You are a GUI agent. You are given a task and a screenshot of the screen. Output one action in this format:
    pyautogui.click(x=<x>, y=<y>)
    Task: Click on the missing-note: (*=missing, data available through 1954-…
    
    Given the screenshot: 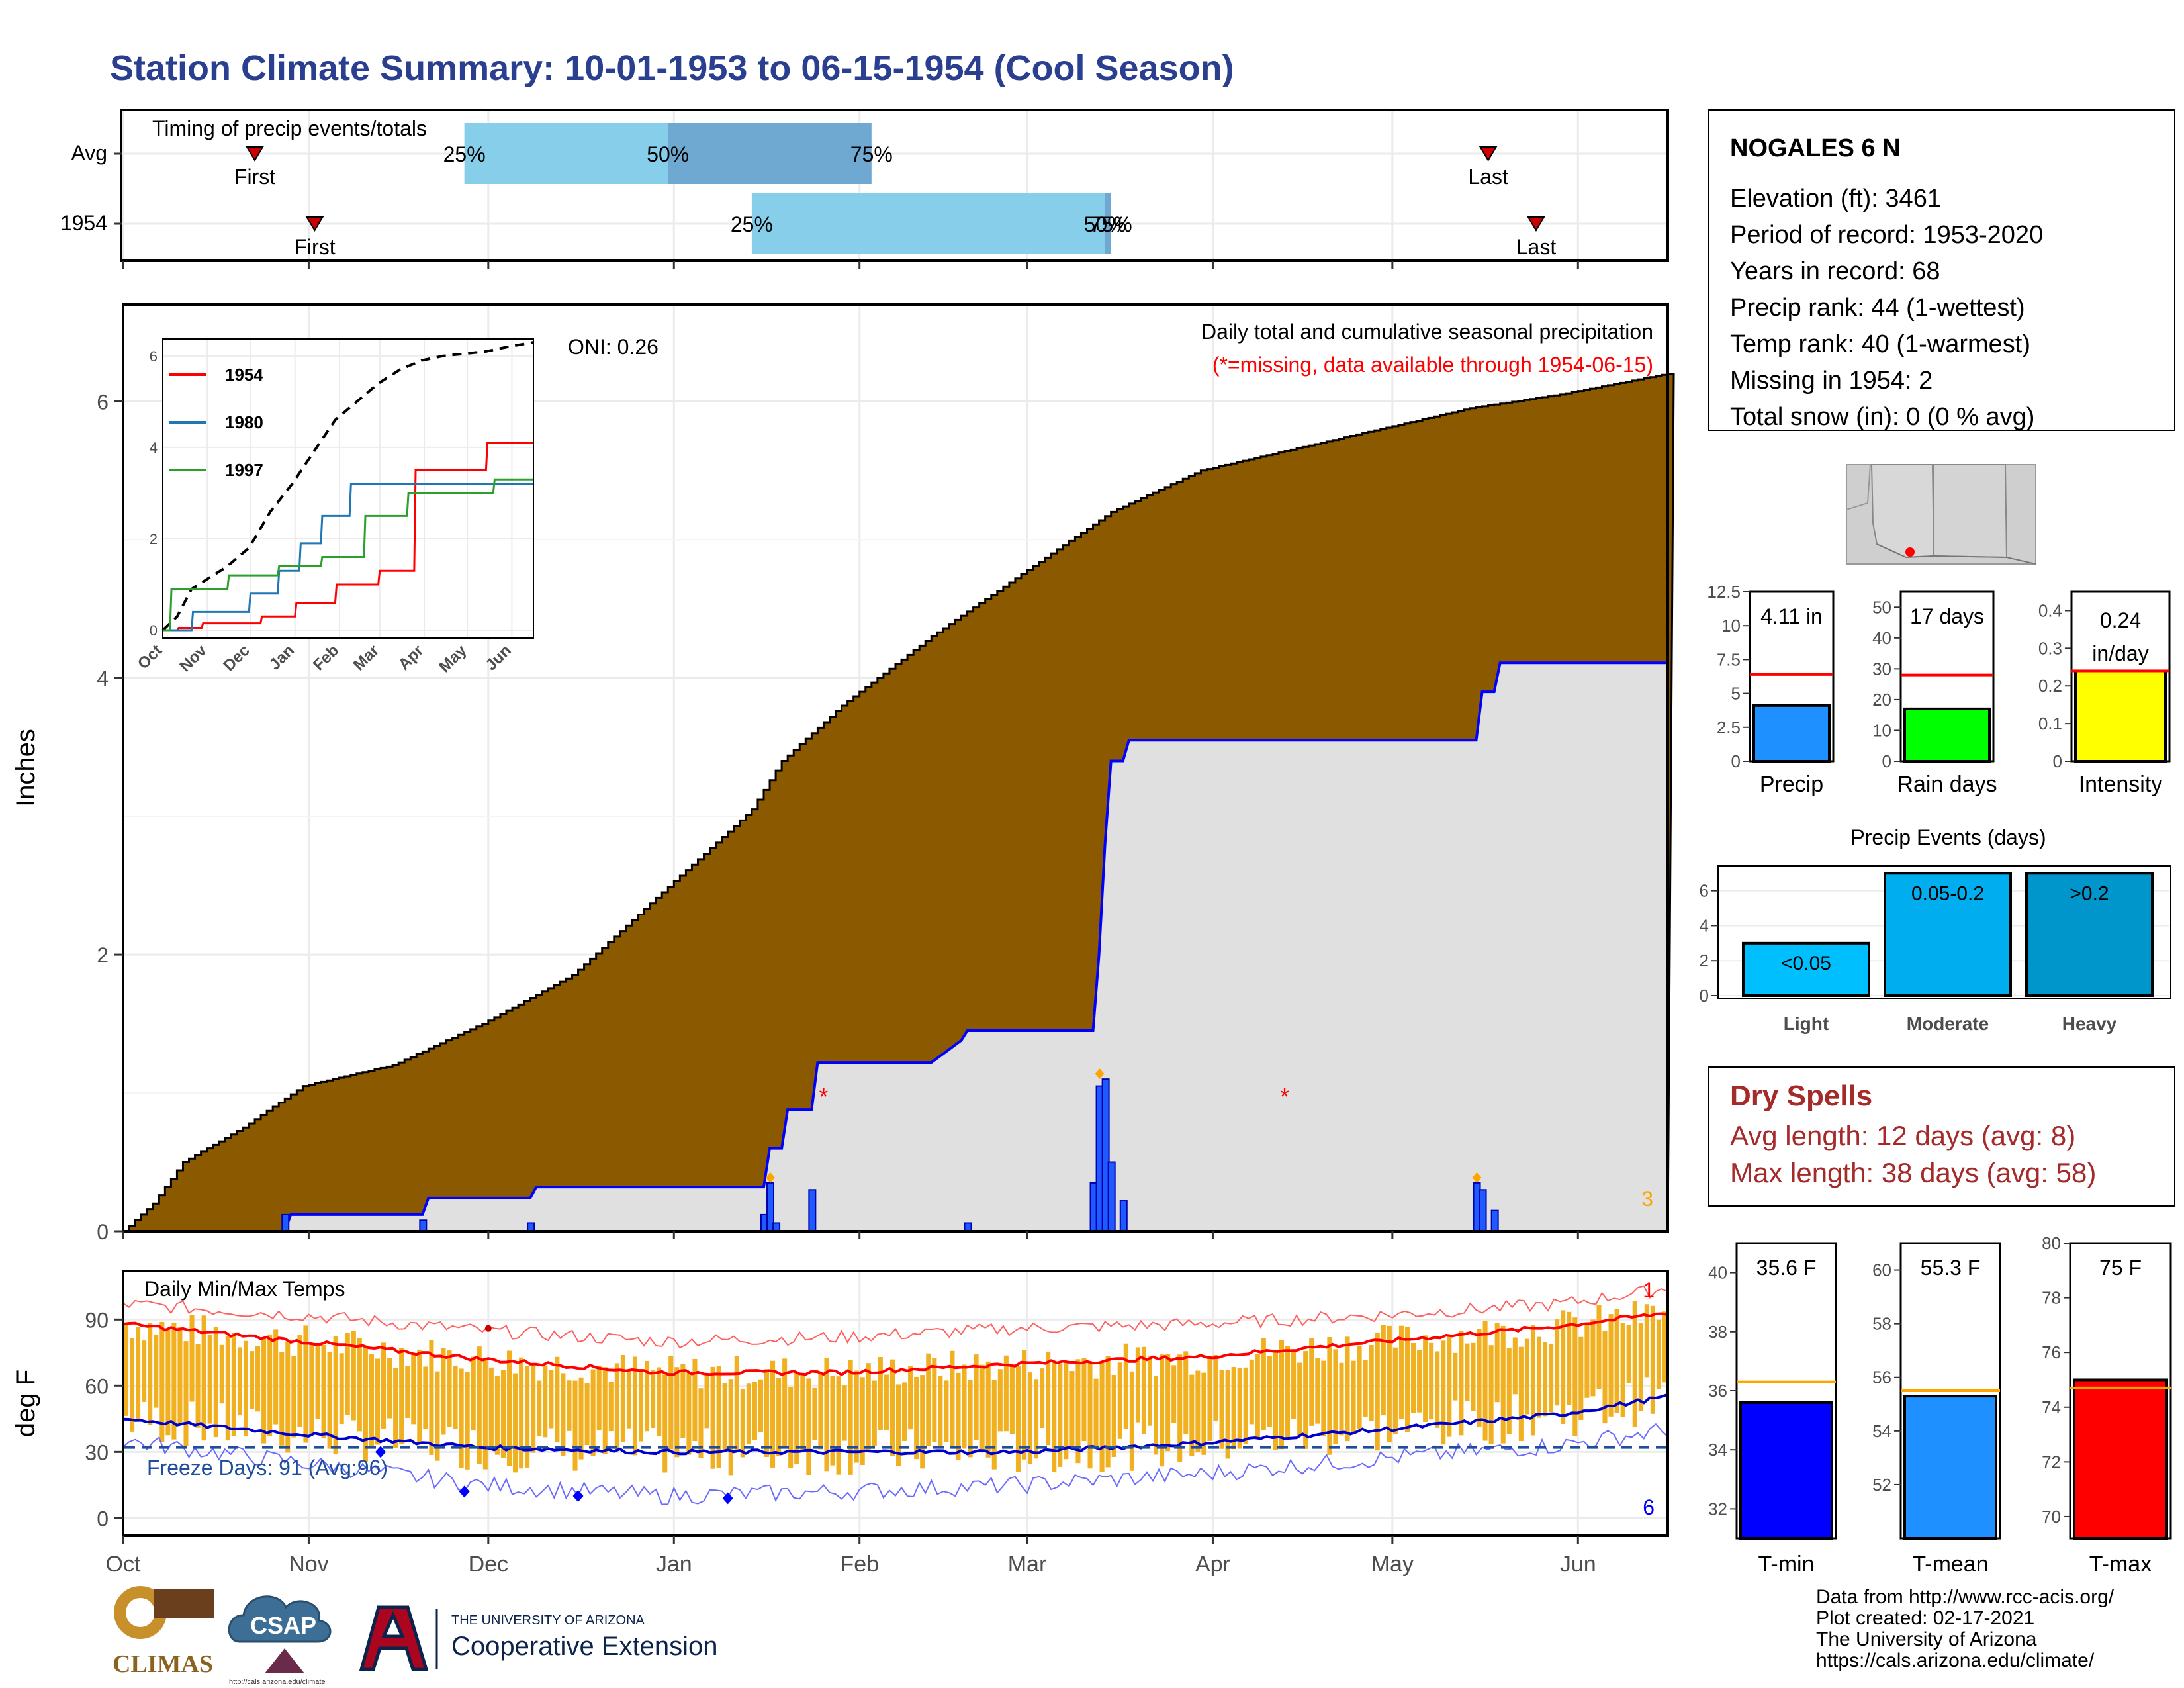 What is the action you would take?
    pyautogui.click(x=1433, y=365)
    